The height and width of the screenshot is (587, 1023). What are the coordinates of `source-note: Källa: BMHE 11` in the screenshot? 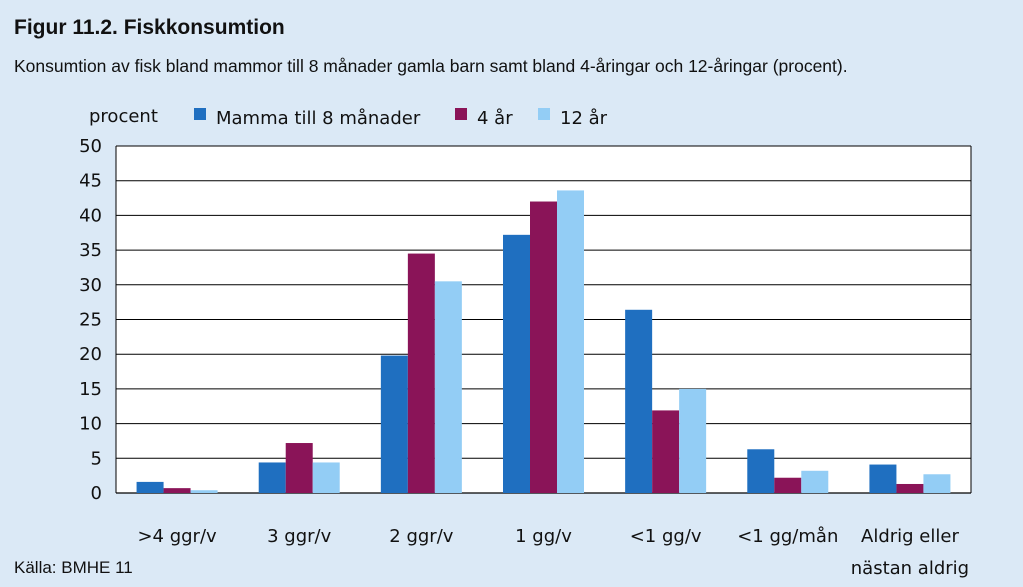 It's located at (73, 567).